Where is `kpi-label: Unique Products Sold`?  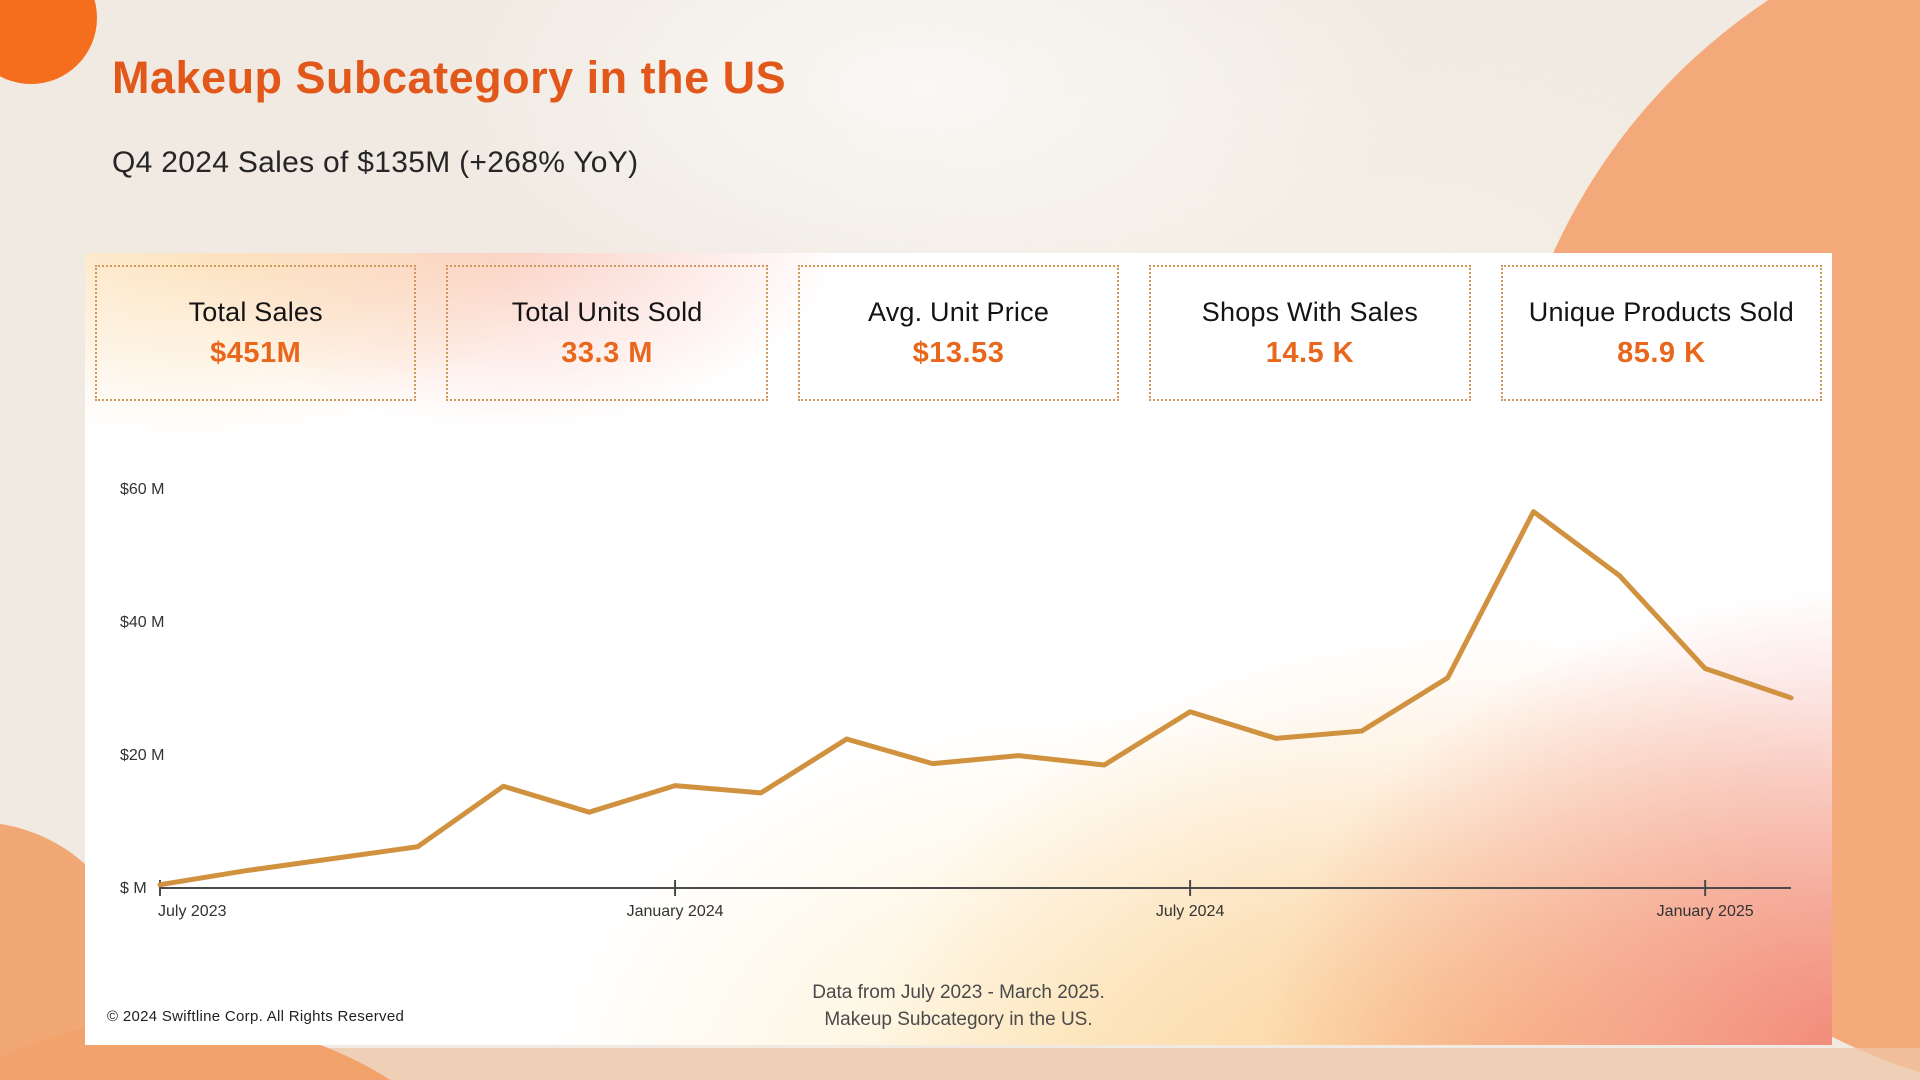
kpi-label: Unique Products Sold is located at coordinates (1661, 311).